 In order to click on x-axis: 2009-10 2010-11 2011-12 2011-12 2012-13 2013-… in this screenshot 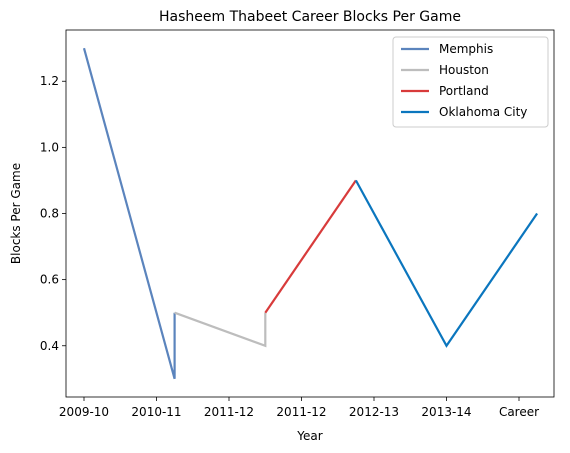, I will do `click(299, 408)`.